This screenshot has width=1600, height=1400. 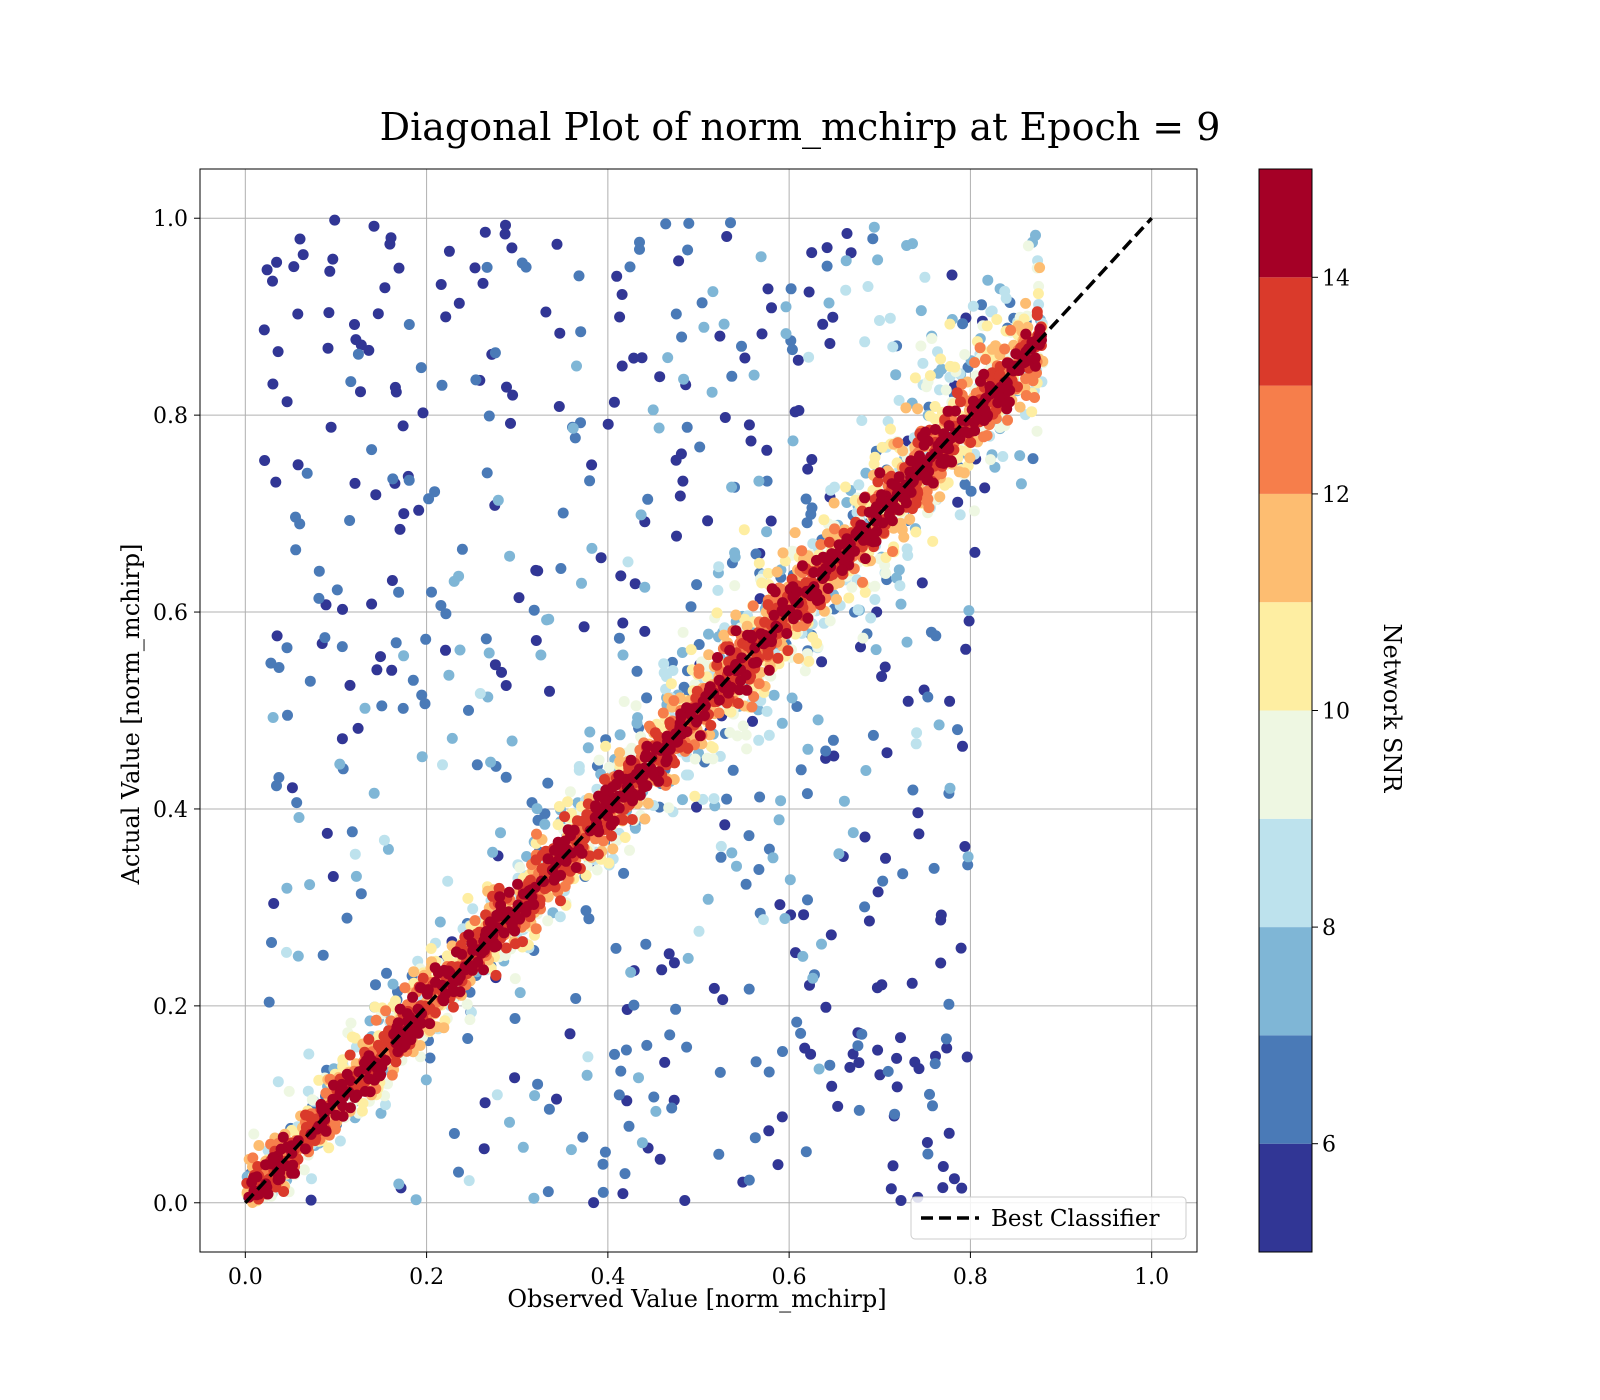 What do you see at coordinates (1285, 223) in the screenshot?
I see `colorbar-segment` at bounding box center [1285, 223].